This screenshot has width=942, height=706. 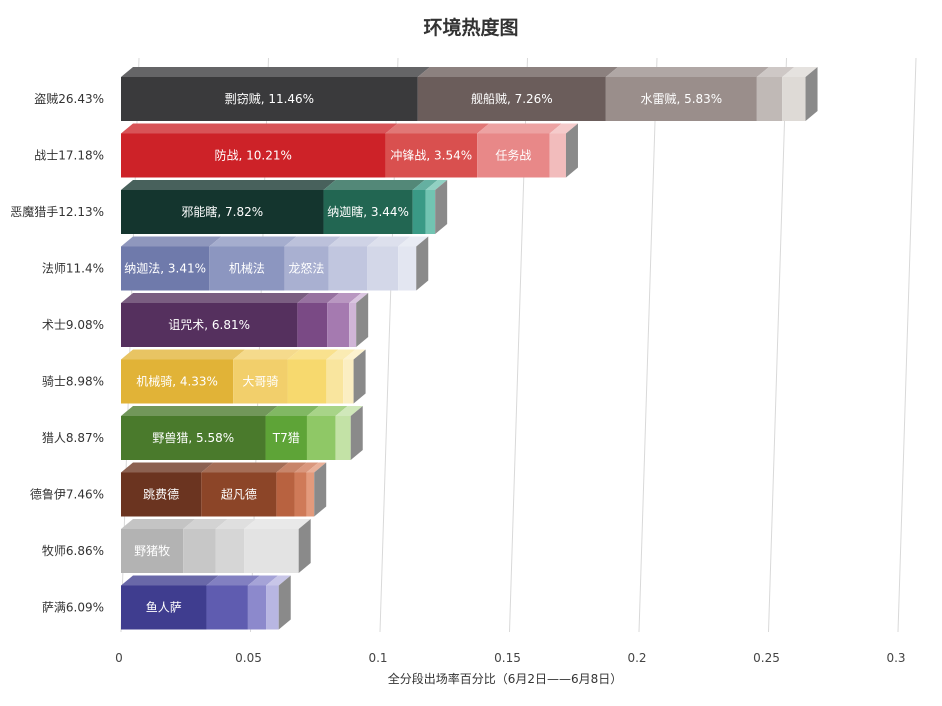 I want to click on x-tick-label: 0, so click(x=119, y=658).